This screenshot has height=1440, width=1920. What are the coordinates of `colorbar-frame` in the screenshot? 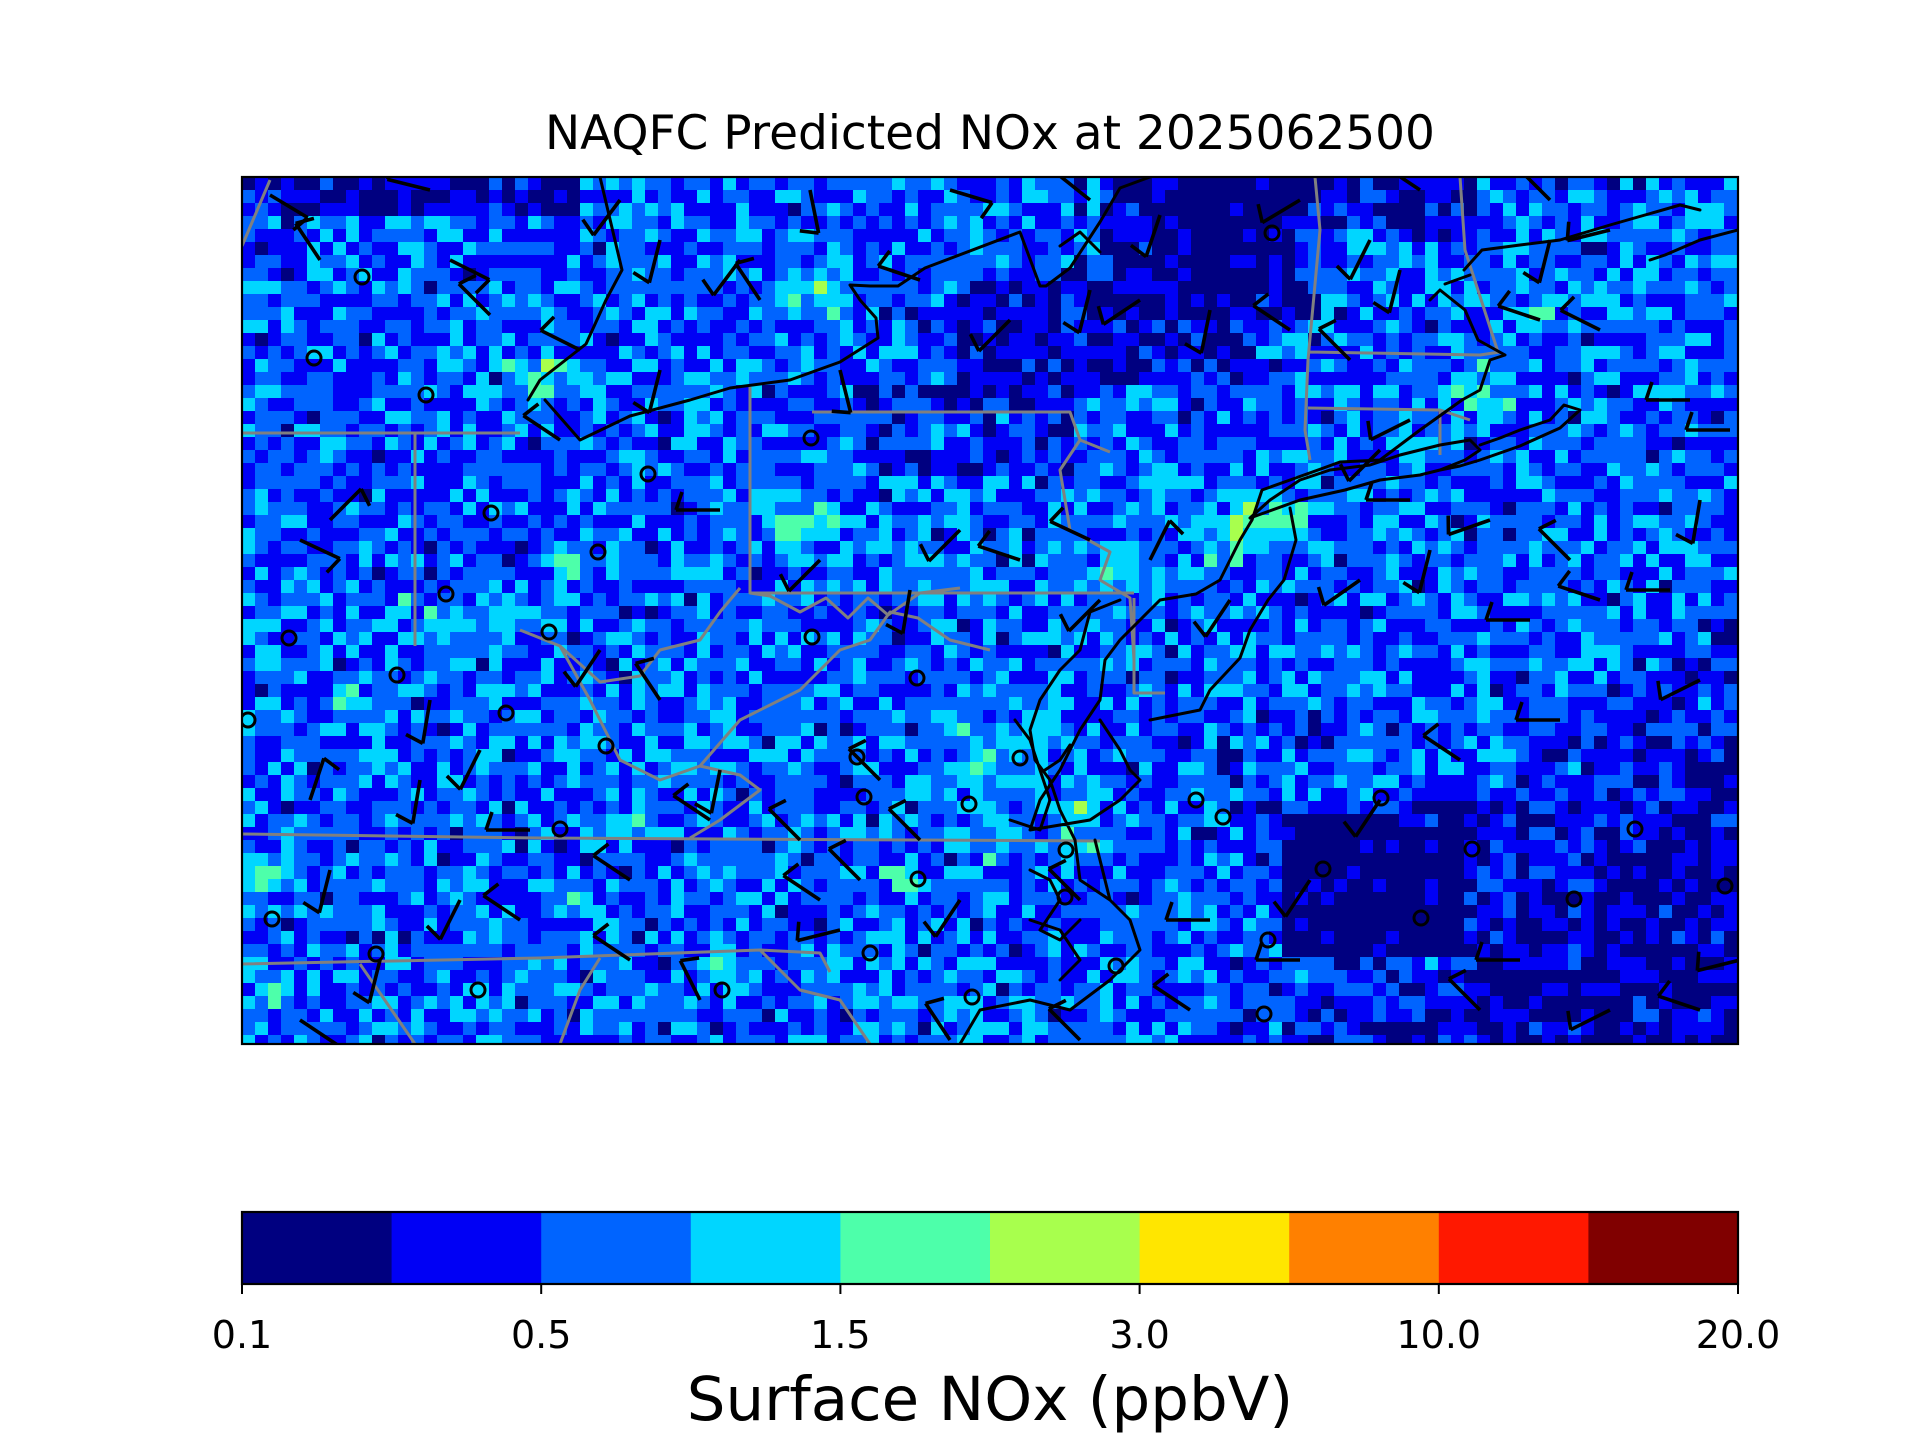 It's located at (990, 1248).